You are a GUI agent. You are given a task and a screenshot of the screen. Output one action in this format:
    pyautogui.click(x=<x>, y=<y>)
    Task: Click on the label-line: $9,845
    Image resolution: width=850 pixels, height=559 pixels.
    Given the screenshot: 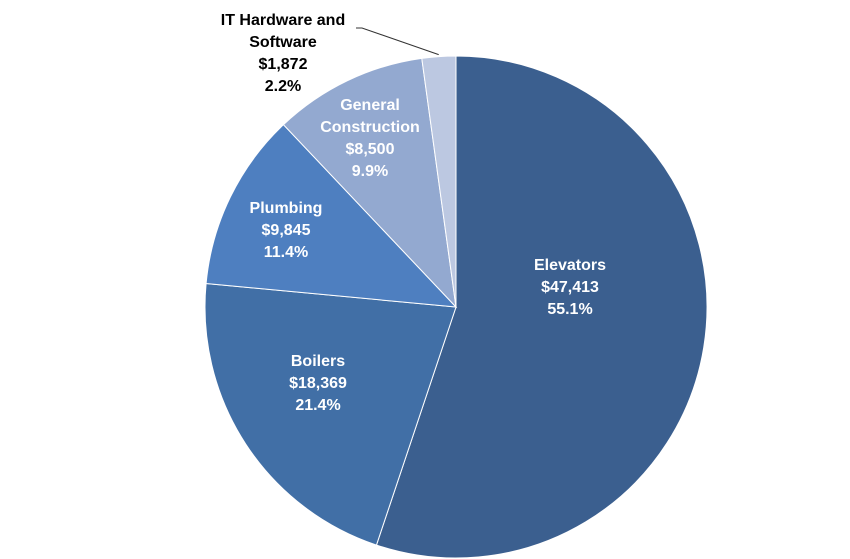 What is the action you would take?
    pyautogui.click(x=286, y=230)
    